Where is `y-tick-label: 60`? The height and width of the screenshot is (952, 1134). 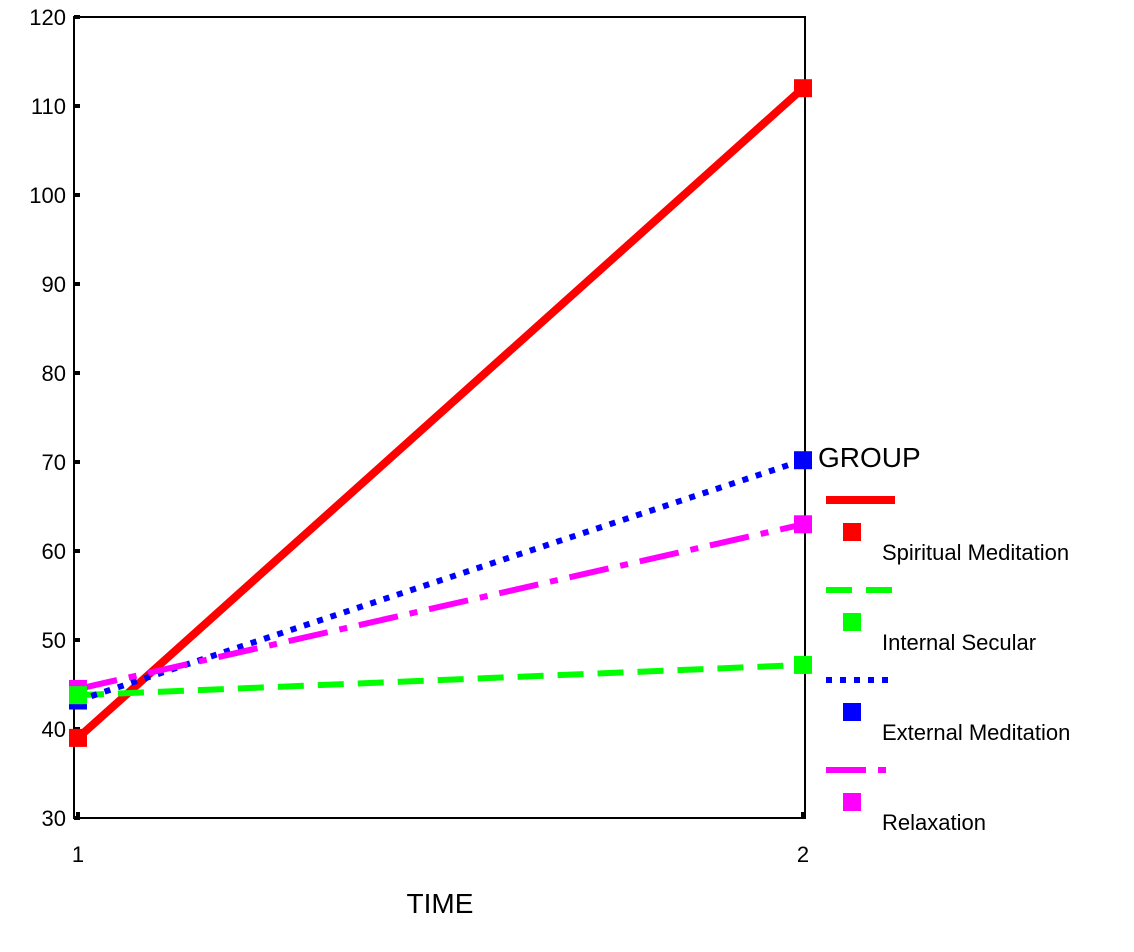 y-tick-label: 60 is located at coordinates (54, 551).